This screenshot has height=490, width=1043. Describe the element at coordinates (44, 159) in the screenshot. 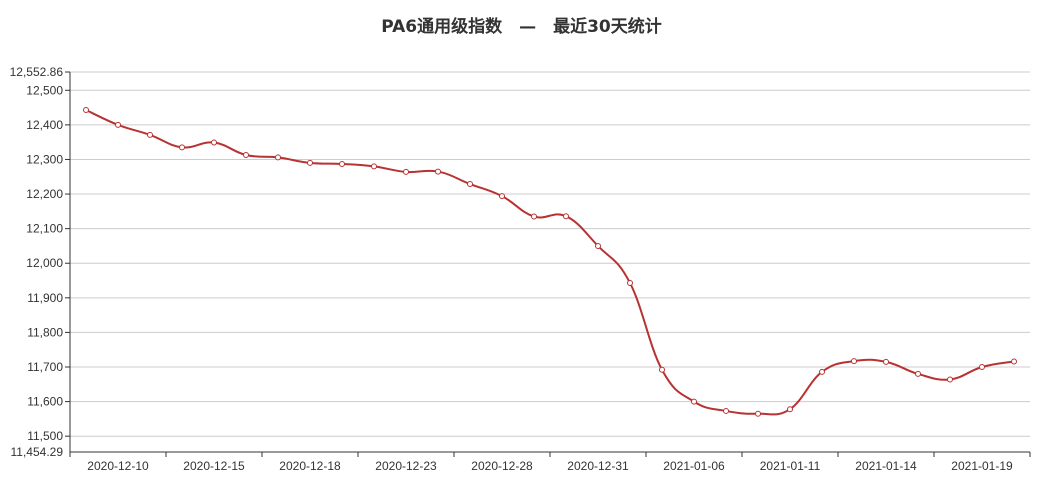

I see `y-tick-label: 12,300` at that location.